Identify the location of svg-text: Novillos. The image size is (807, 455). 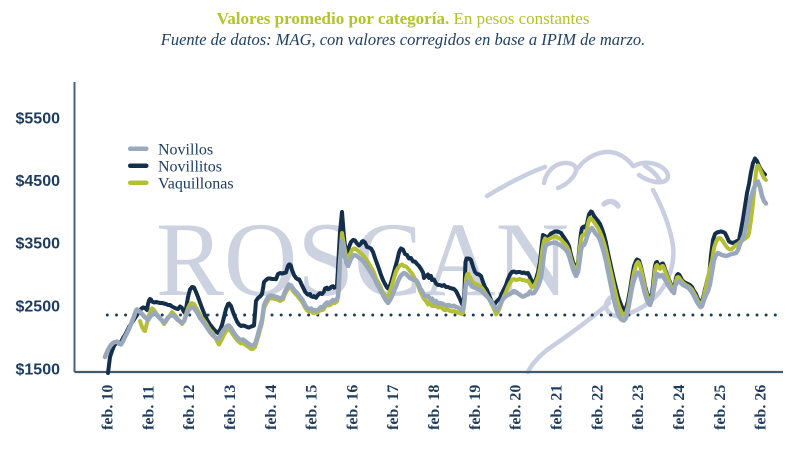
(185, 150).